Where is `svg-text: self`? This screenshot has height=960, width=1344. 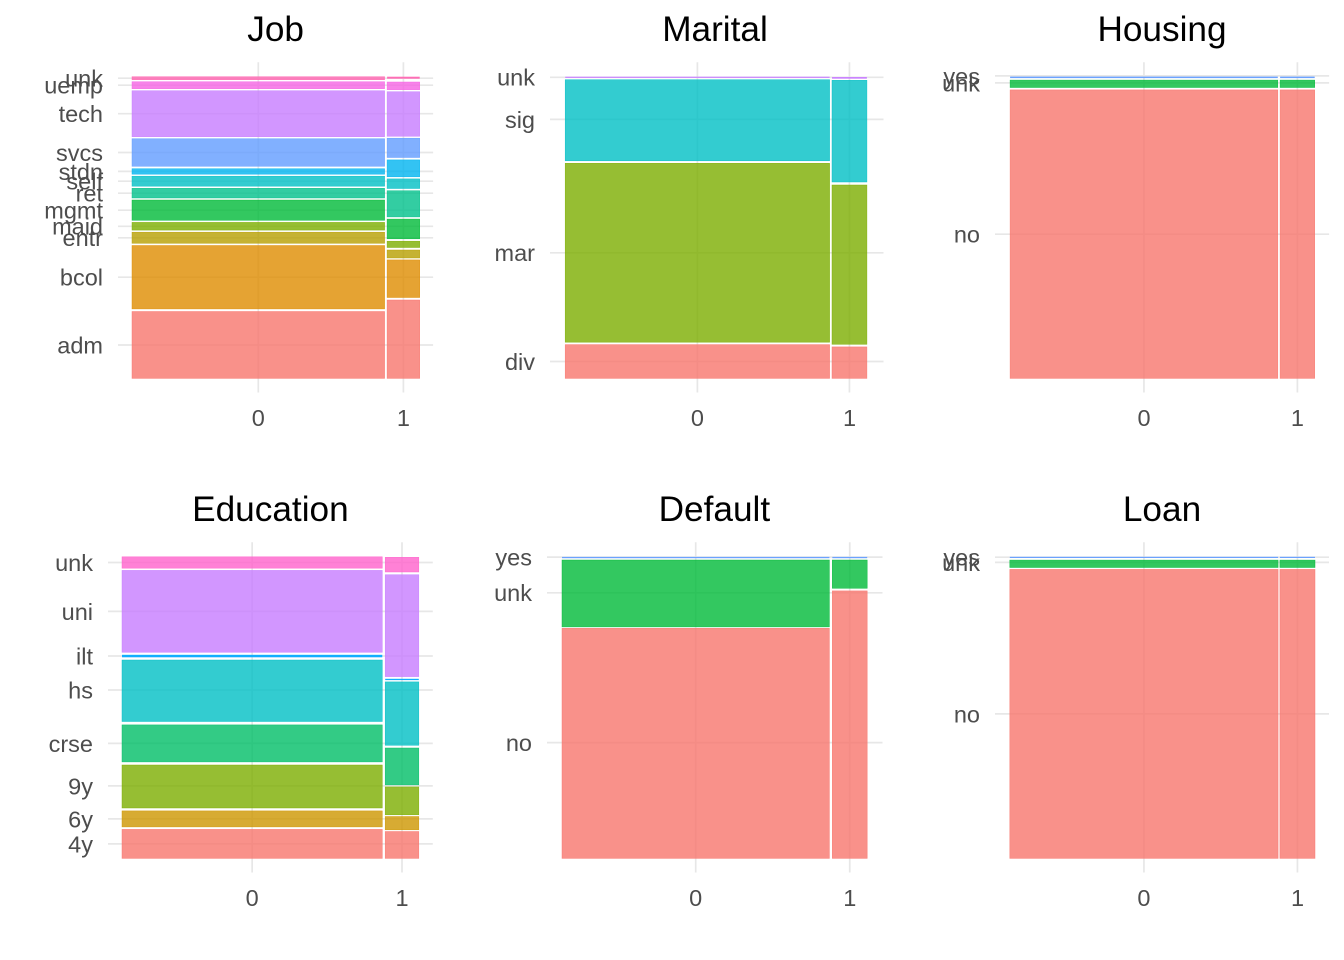
svg-text: self is located at coordinates (84, 182).